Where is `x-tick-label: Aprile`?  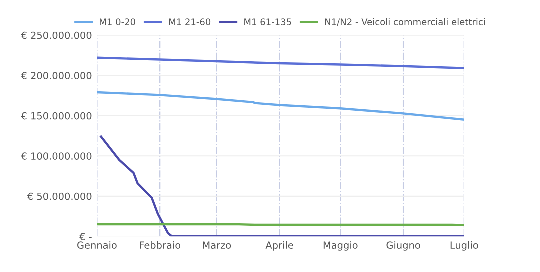
x-tick-label: Aprile is located at coordinates (280, 246).